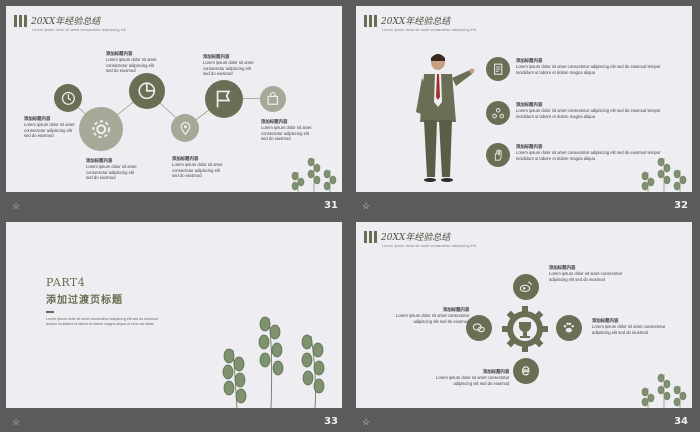 The image size is (700, 432). What do you see at coordinates (526, 371) in the screenshot?
I see `ie-icon` at bounding box center [526, 371].